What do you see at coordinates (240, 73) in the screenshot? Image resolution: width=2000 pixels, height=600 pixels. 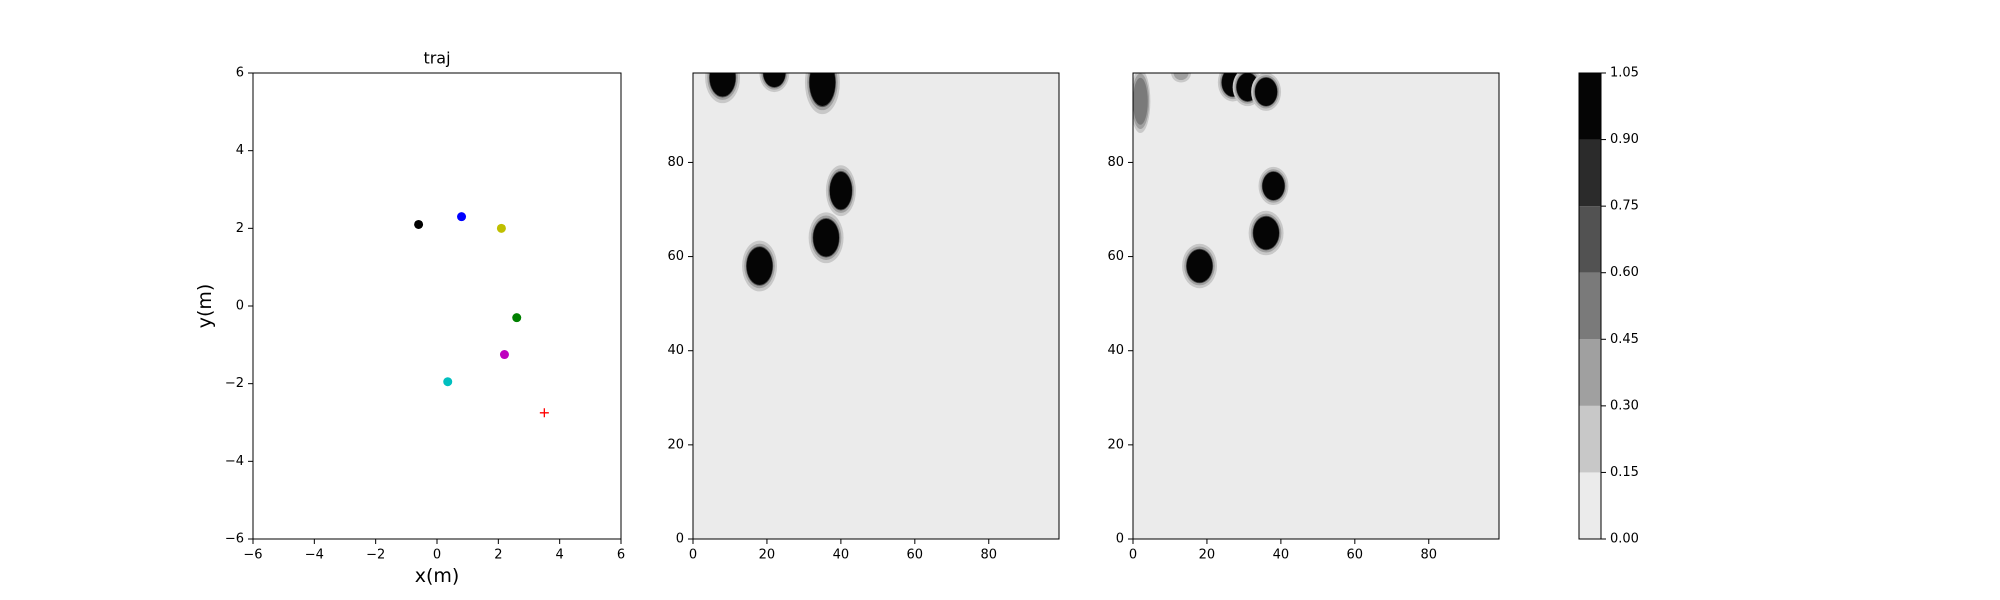 I see `y-tick-label: 6` at bounding box center [240, 73].